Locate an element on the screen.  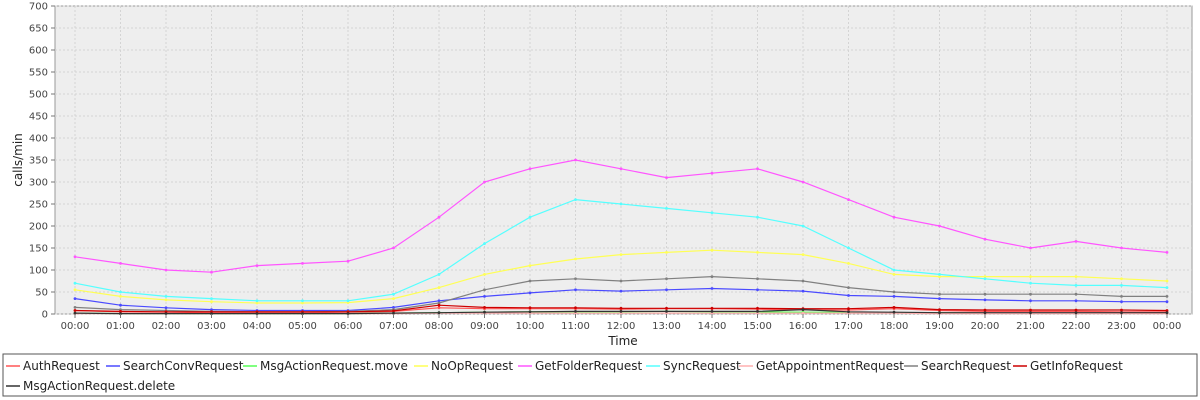
x-tick-label: 18:00 is located at coordinates (894, 326).